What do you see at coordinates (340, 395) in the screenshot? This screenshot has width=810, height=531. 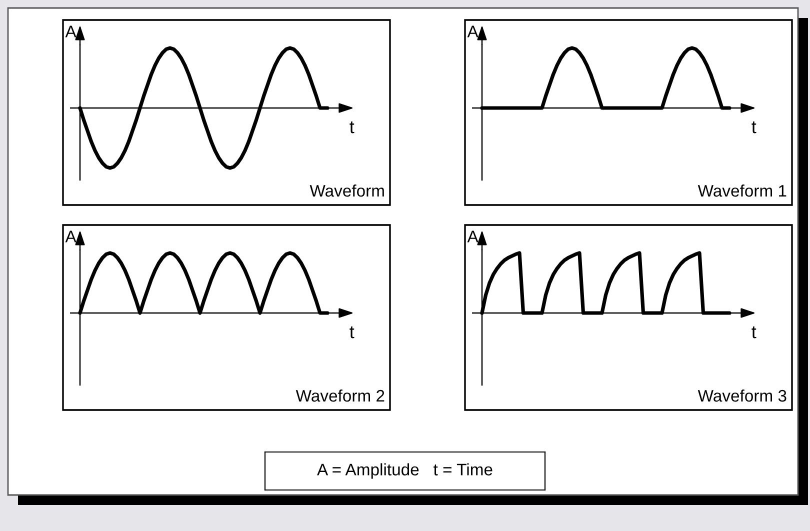 I see `text: Waveform 2` at bounding box center [340, 395].